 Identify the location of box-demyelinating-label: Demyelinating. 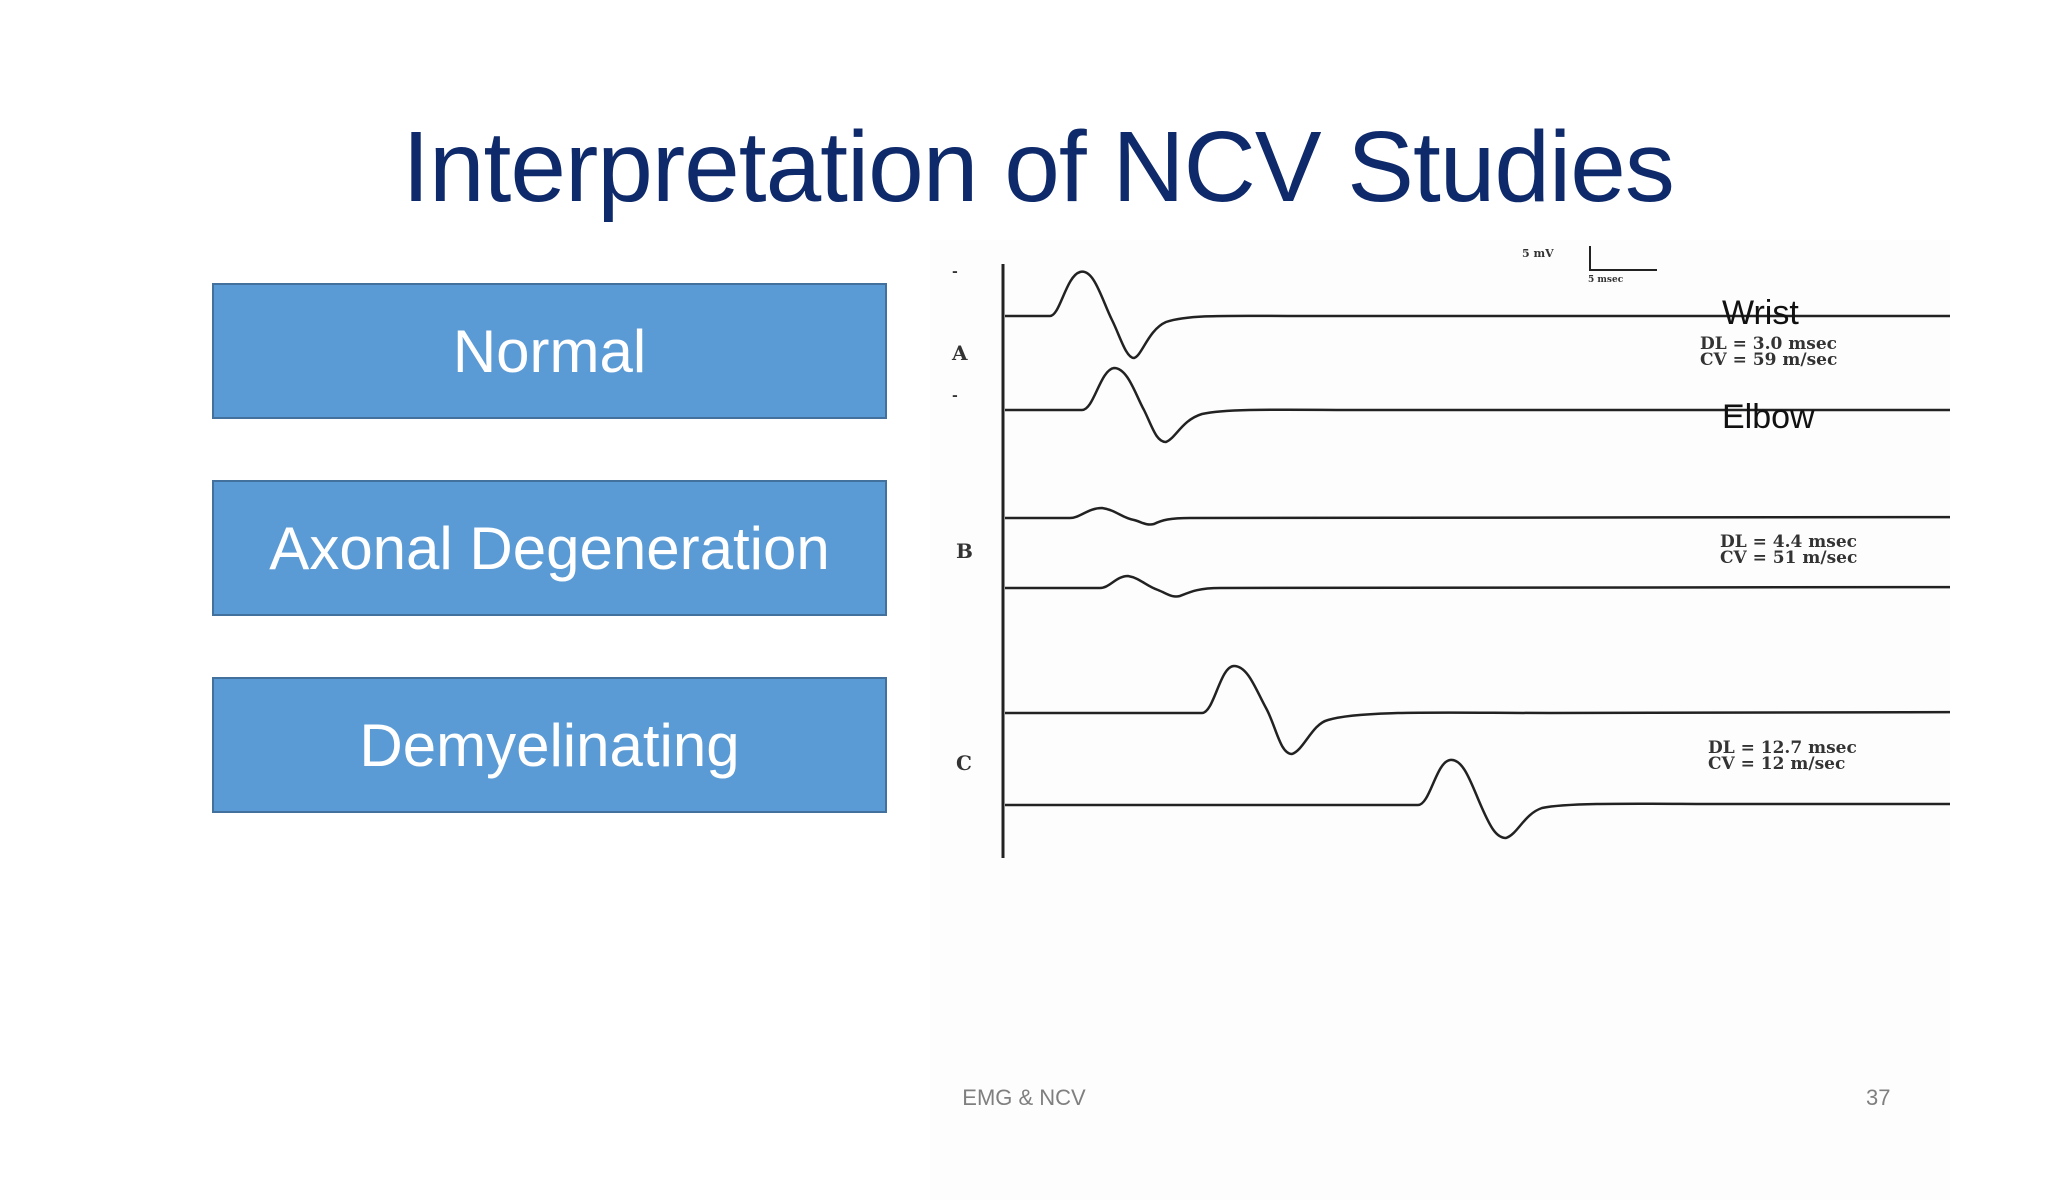
(549, 745).